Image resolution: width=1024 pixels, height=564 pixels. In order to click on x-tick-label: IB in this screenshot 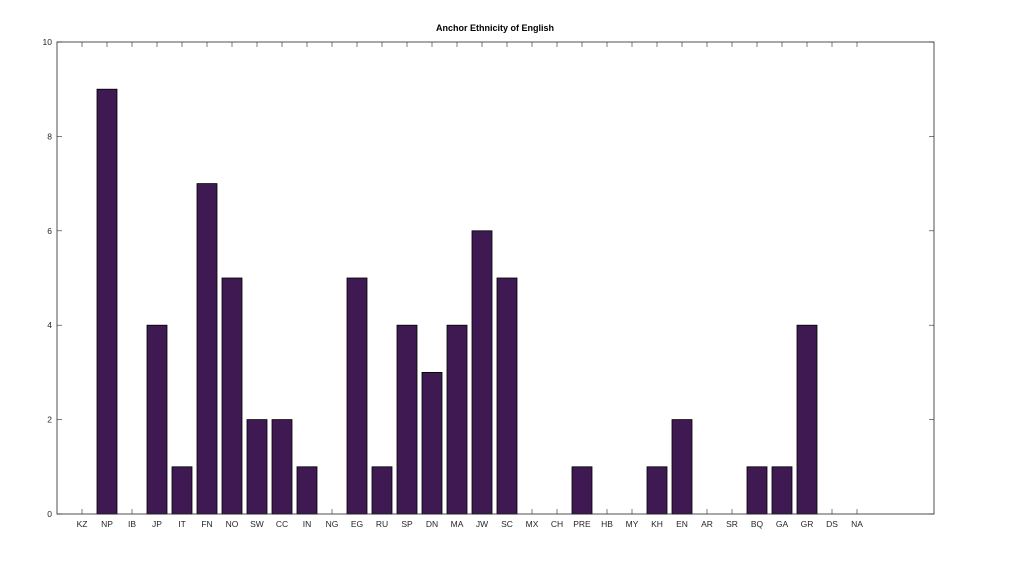, I will do `click(132, 524)`.